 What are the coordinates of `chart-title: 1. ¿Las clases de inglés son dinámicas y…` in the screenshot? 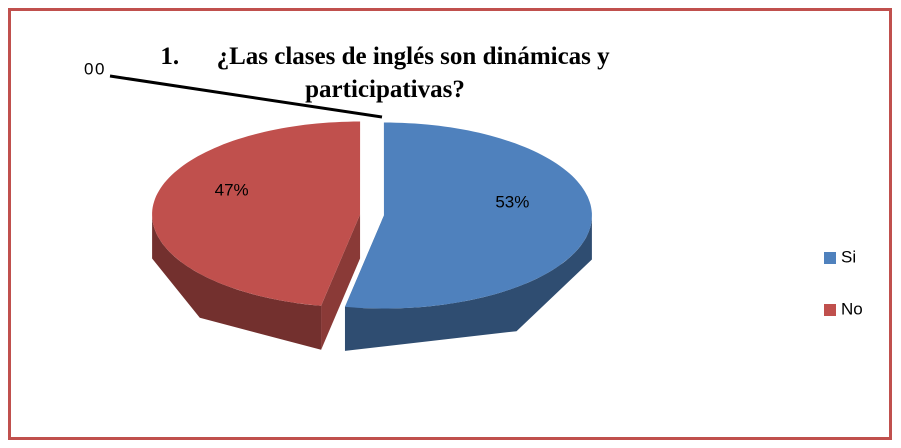 It's located at (388, 73).